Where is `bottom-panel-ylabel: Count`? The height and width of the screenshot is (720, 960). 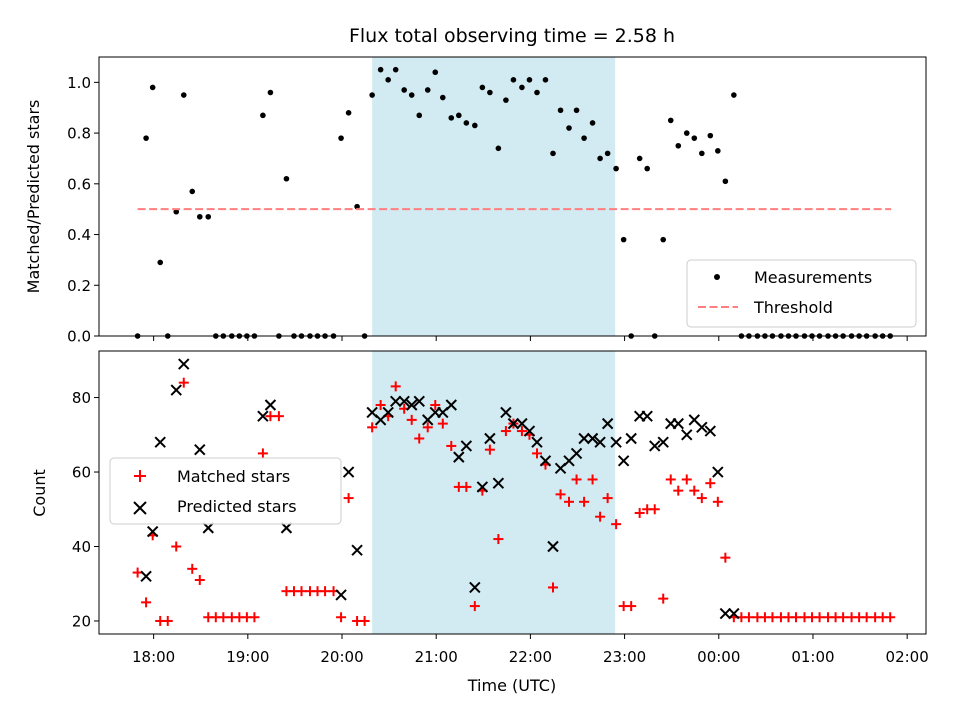 bottom-panel-ylabel: Count is located at coordinates (39, 493).